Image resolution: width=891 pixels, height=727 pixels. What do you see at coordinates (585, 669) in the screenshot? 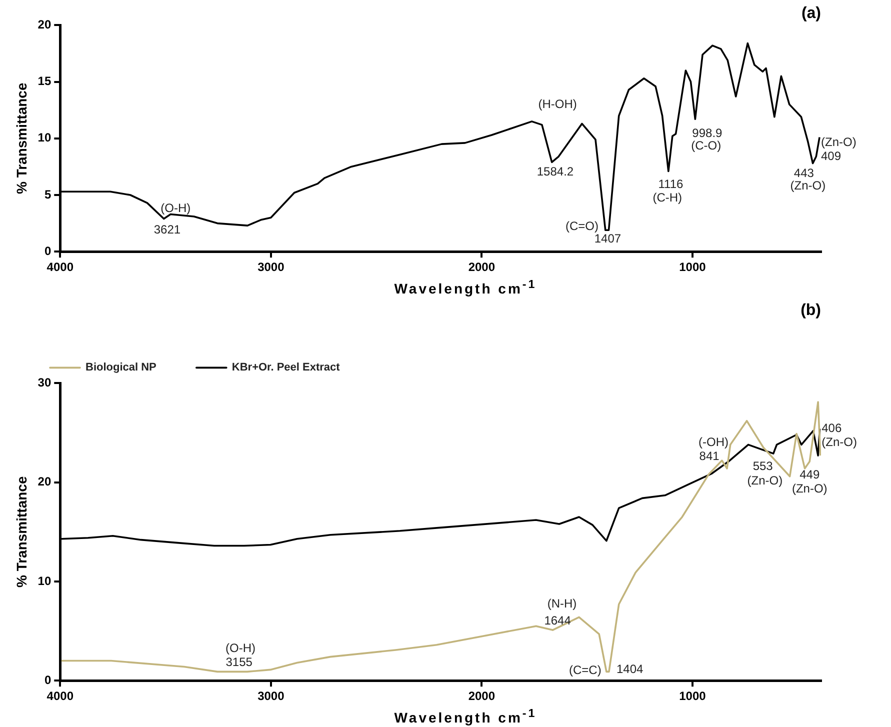
I see `annotation: (C=C)` at bounding box center [585, 669].